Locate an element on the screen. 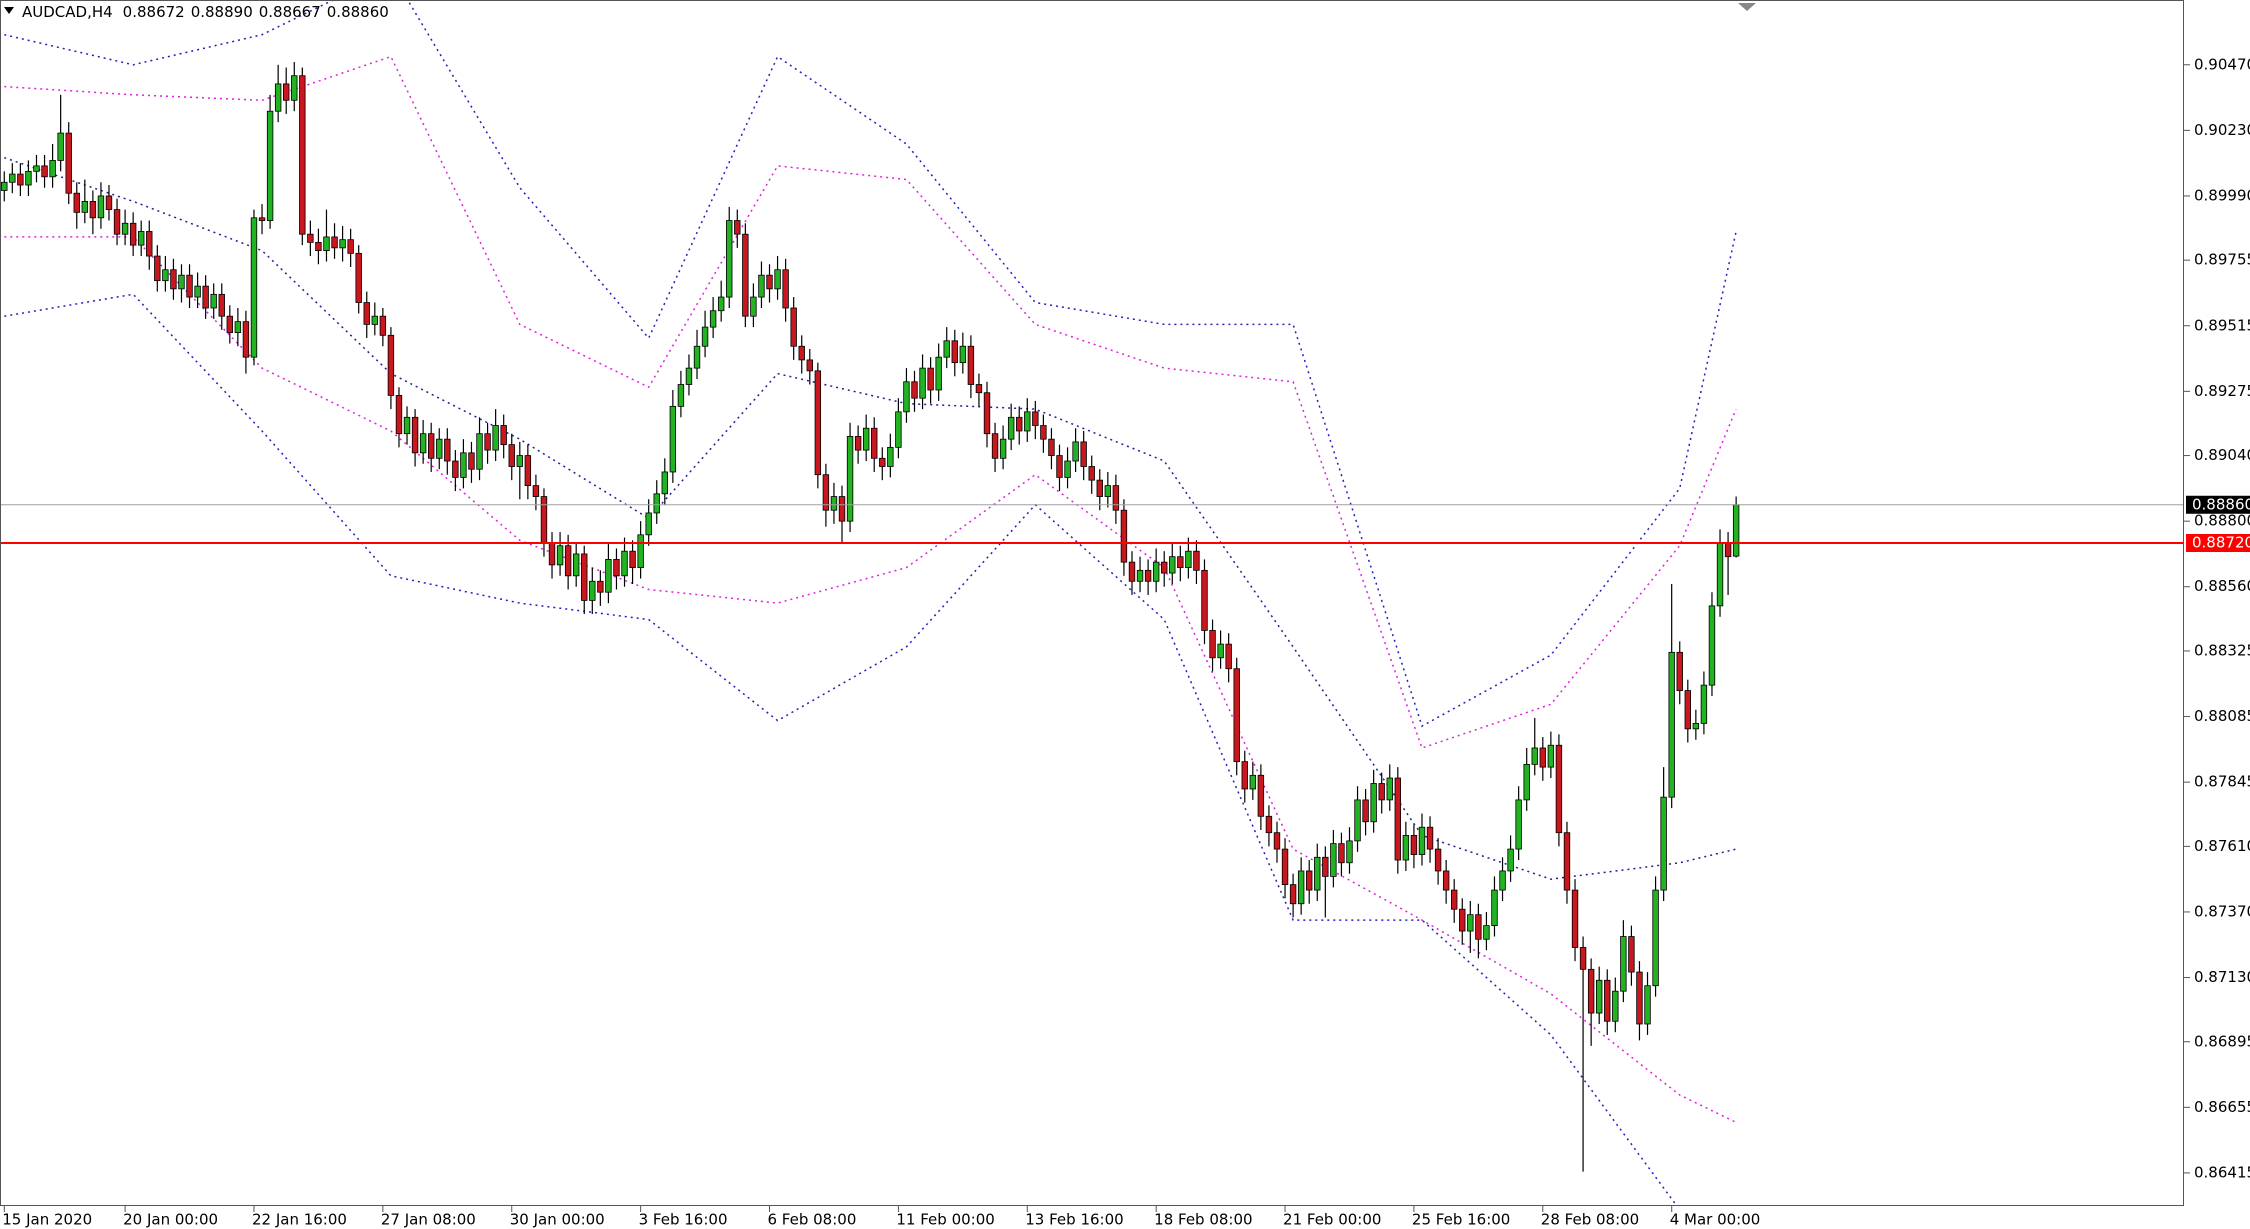 This screenshot has height=1229, width=2250. menu-arrow is located at coordinates (9, 10).